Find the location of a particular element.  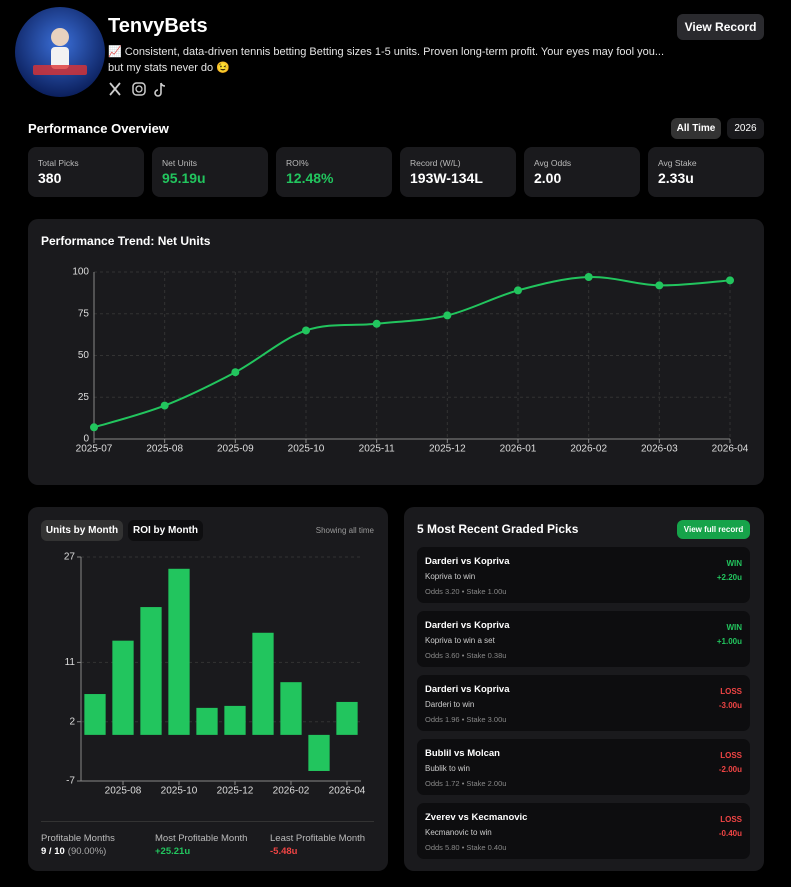

summary-label: Most Profitable Month is located at coordinates (201, 838).